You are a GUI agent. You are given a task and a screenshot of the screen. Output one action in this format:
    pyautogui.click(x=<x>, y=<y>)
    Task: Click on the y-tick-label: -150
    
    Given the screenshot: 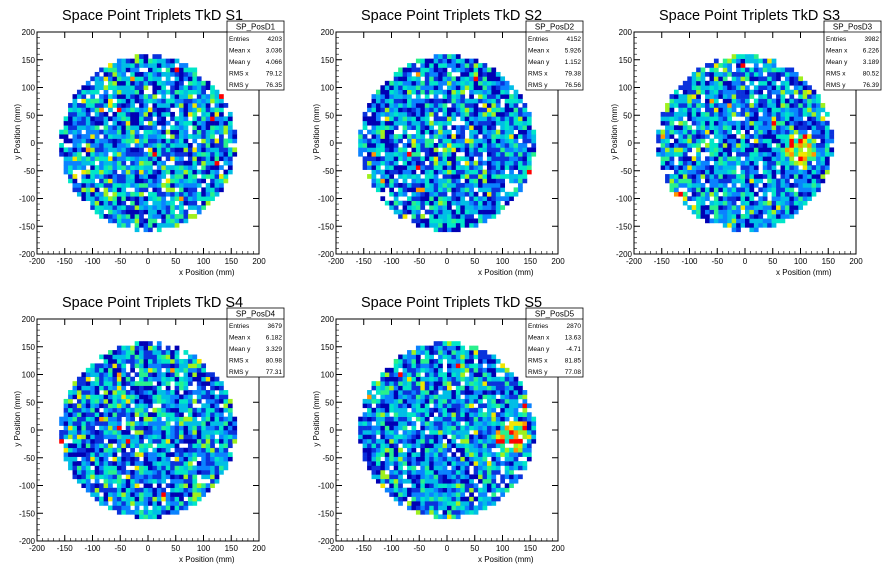 What is the action you would take?
    pyautogui.click(x=27, y=513)
    